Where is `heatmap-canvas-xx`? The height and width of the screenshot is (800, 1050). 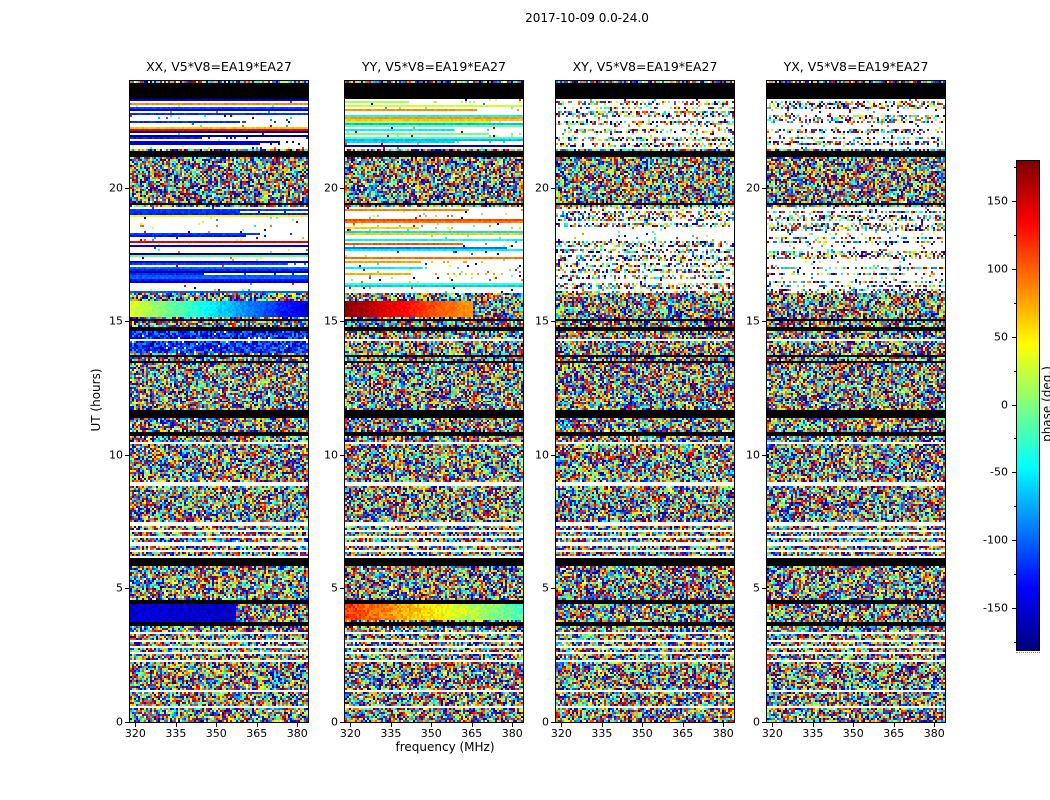
heatmap-canvas-xx is located at coordinates (219, 401).